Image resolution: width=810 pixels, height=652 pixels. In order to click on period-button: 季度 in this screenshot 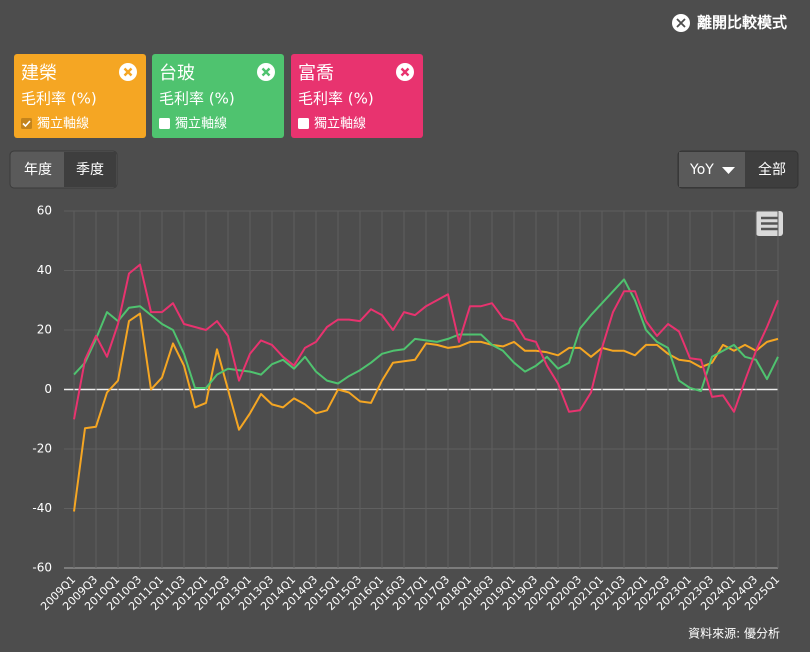, I will do `click(90, 170)`.